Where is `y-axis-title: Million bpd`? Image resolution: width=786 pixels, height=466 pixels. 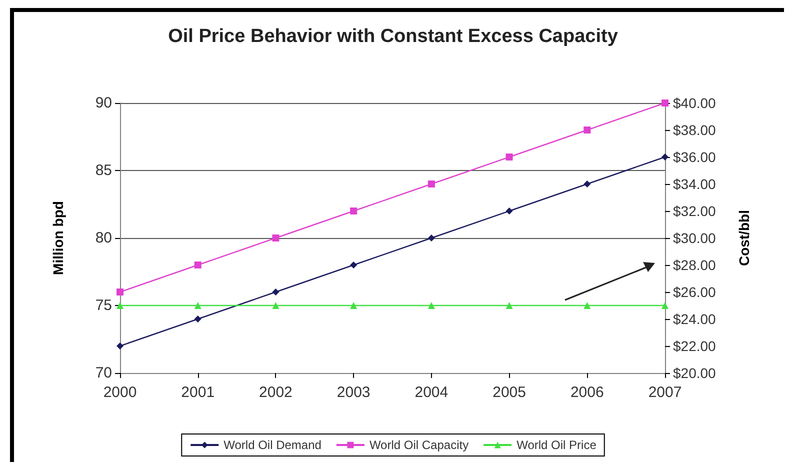 y-axis-title: Million bpd is located at coordinates (58, 238).